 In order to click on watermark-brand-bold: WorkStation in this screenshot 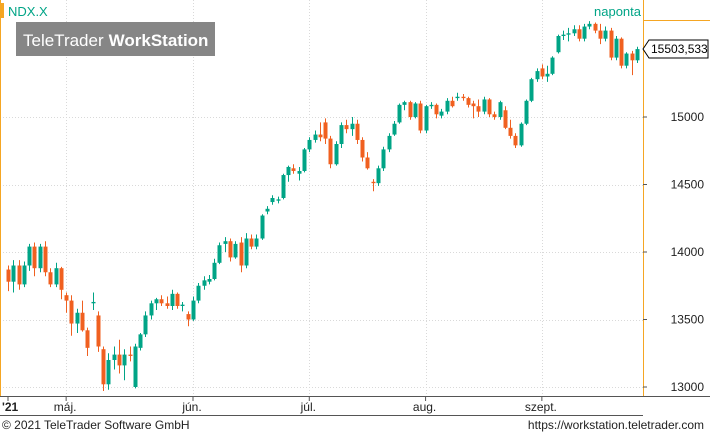, I will do `click(159, 40)`.